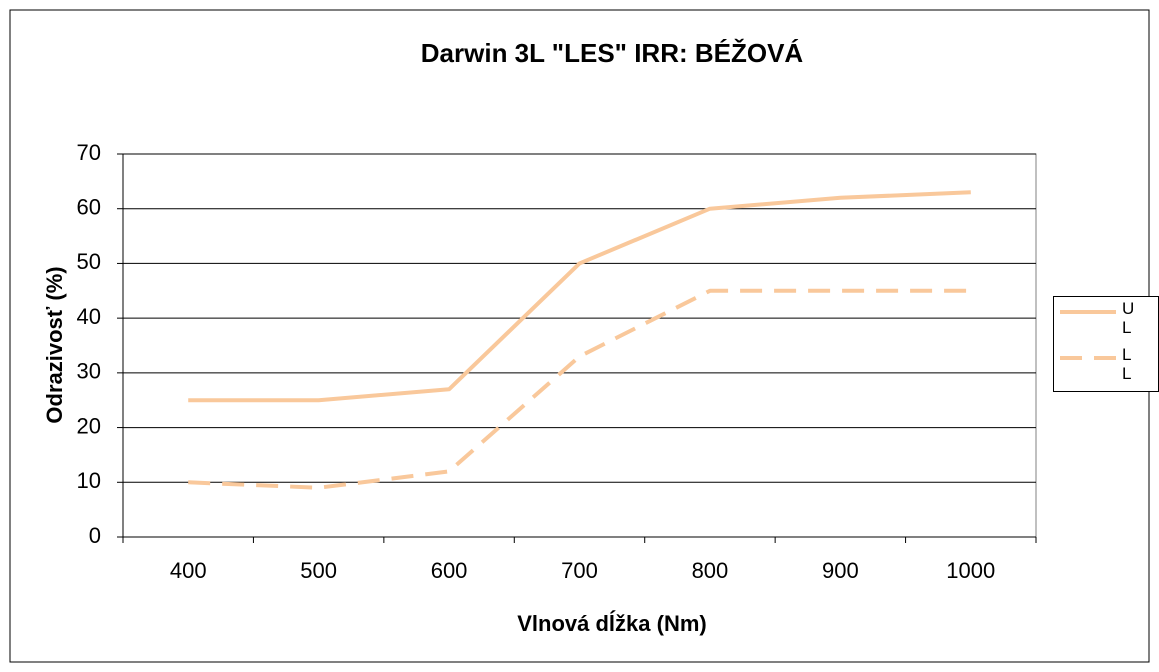 This screenshot has height=672, width=1159. I want to click on chart-title: Darwin 3L "LES" IRR: BÉŽOVÁ, so click(612, 53).